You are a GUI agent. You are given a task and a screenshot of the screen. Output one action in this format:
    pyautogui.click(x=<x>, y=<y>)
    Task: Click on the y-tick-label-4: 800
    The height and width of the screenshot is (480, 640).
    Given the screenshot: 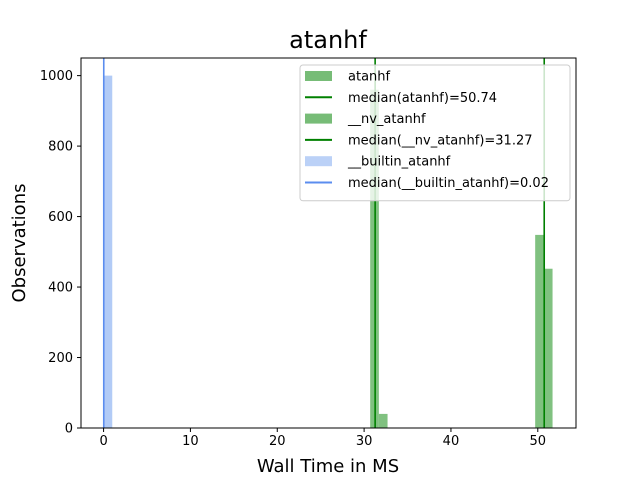 What is the action you would take?
    pyautogui.click(x=60, y=147)
    